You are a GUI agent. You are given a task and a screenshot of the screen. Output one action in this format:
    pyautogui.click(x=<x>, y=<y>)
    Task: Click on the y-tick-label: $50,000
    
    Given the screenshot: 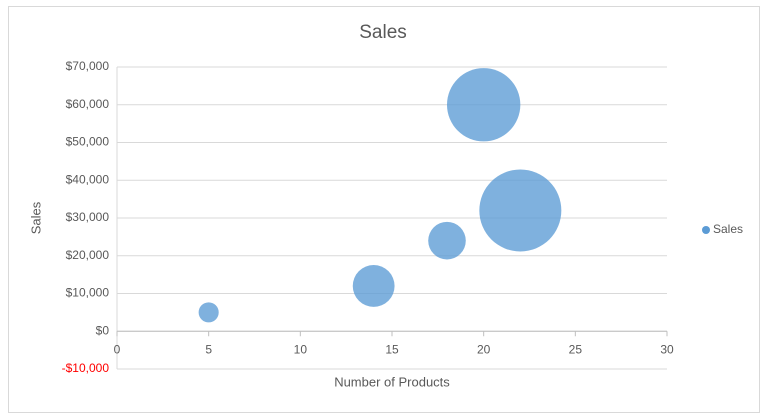 What is the action you would take?
    pyautogui.click(x=88, y=142)
    